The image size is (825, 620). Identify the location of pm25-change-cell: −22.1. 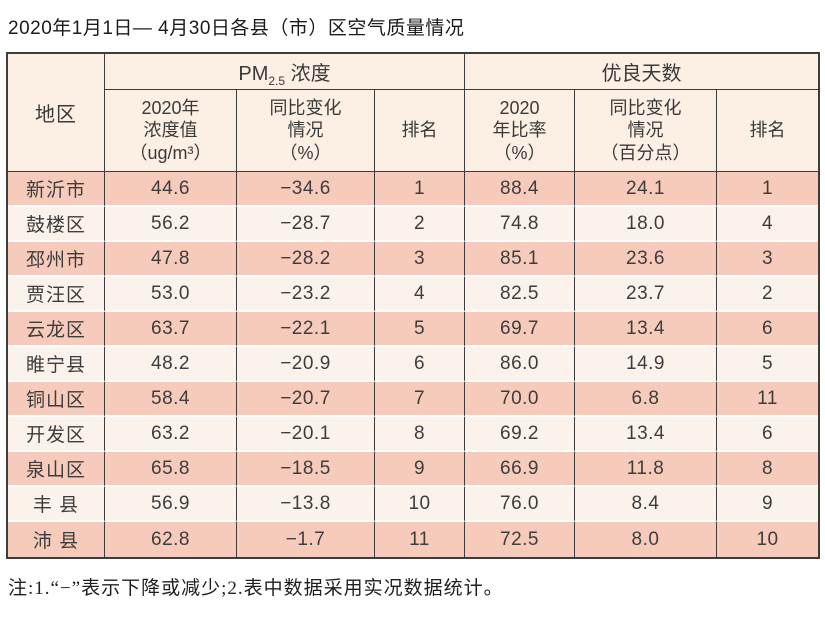
(306, 329).